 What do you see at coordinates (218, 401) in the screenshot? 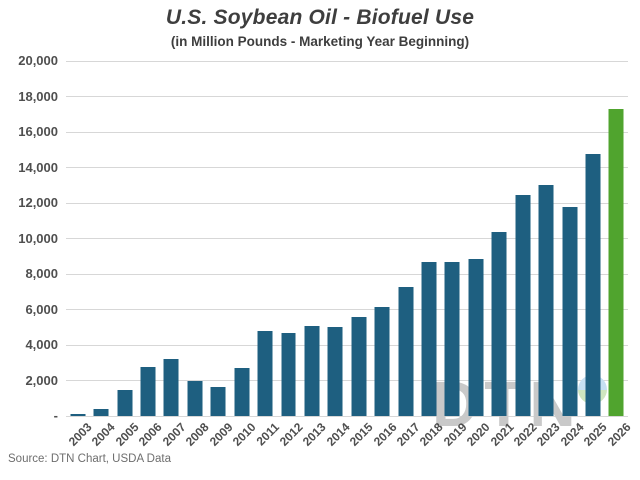
I see `bar-2009` at bounding box center [218, 401].